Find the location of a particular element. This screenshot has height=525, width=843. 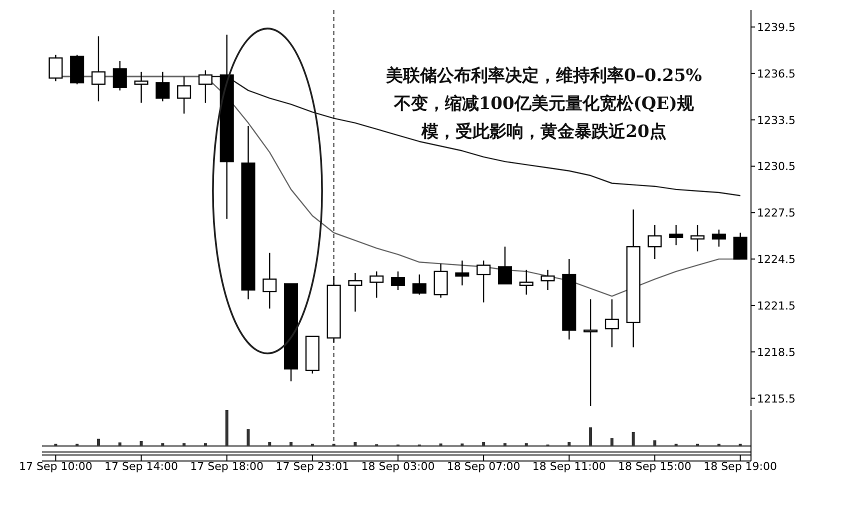

annotation: 美联储公布利率决定，维持利率0–0.25%不变，缩减100亿美元量化宽松(QE)规模，受此影响，黄金暴跌近20点 is located at coordinates (543, 104).